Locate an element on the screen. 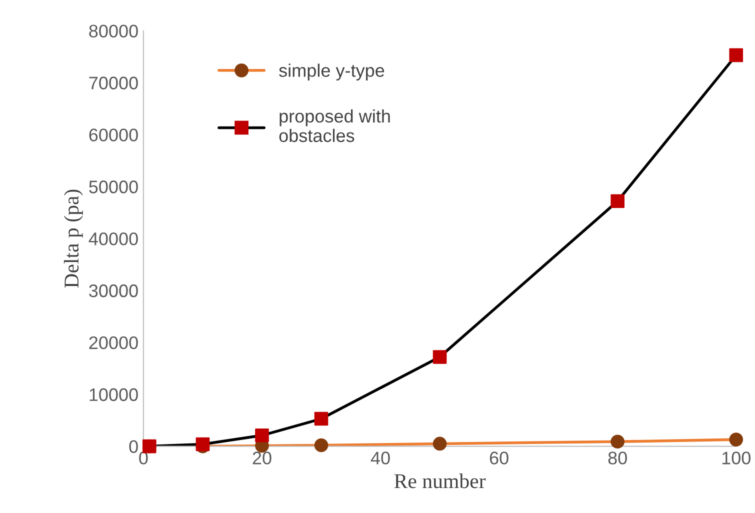 The width and height of the screenshot is (755, 513). x-tick-label: 60 is located at coordinates (499, 458).